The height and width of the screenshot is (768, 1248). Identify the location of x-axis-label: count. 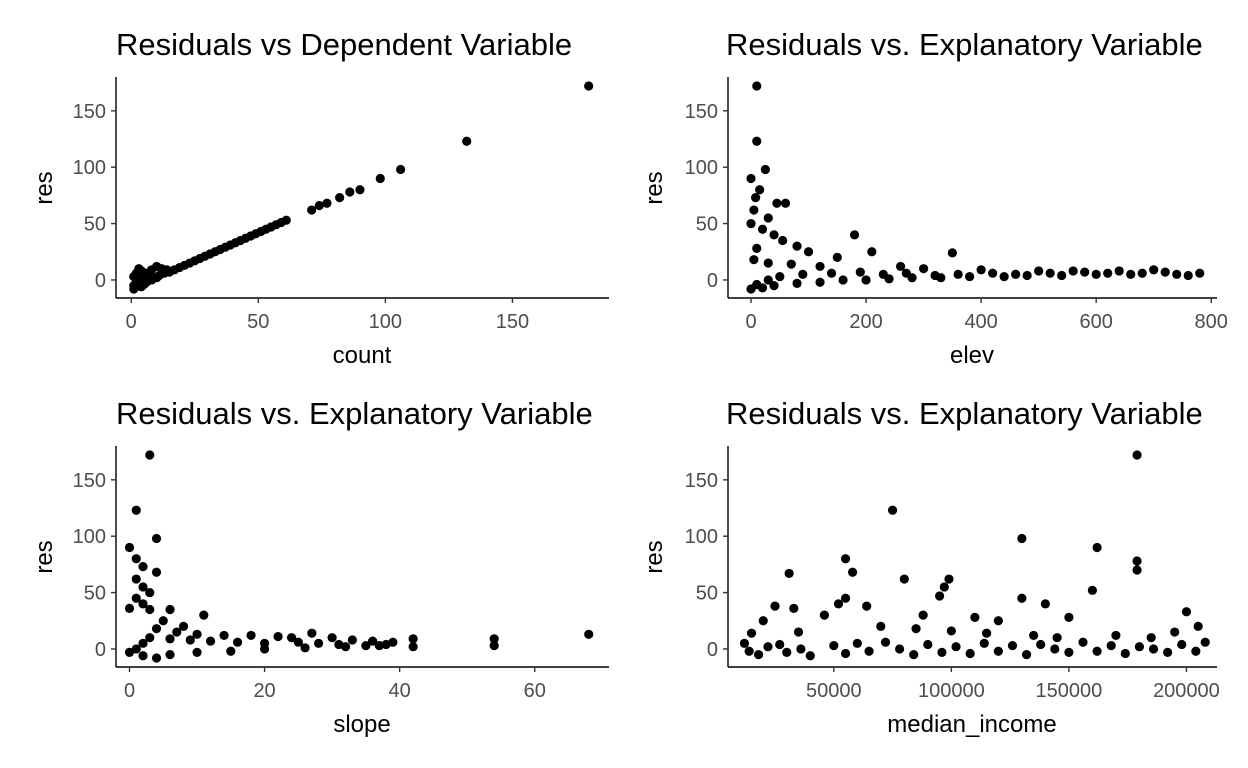
(362, 355).